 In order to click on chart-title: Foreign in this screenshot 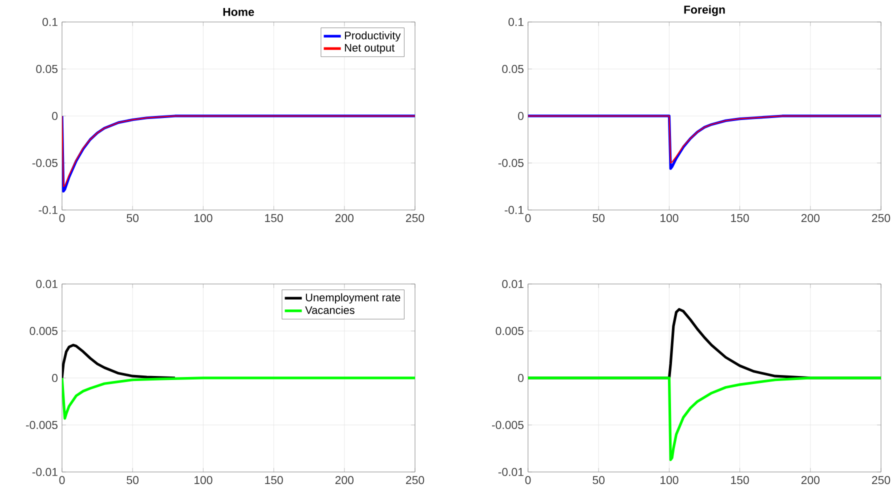, I will do `click(704, 10)`.